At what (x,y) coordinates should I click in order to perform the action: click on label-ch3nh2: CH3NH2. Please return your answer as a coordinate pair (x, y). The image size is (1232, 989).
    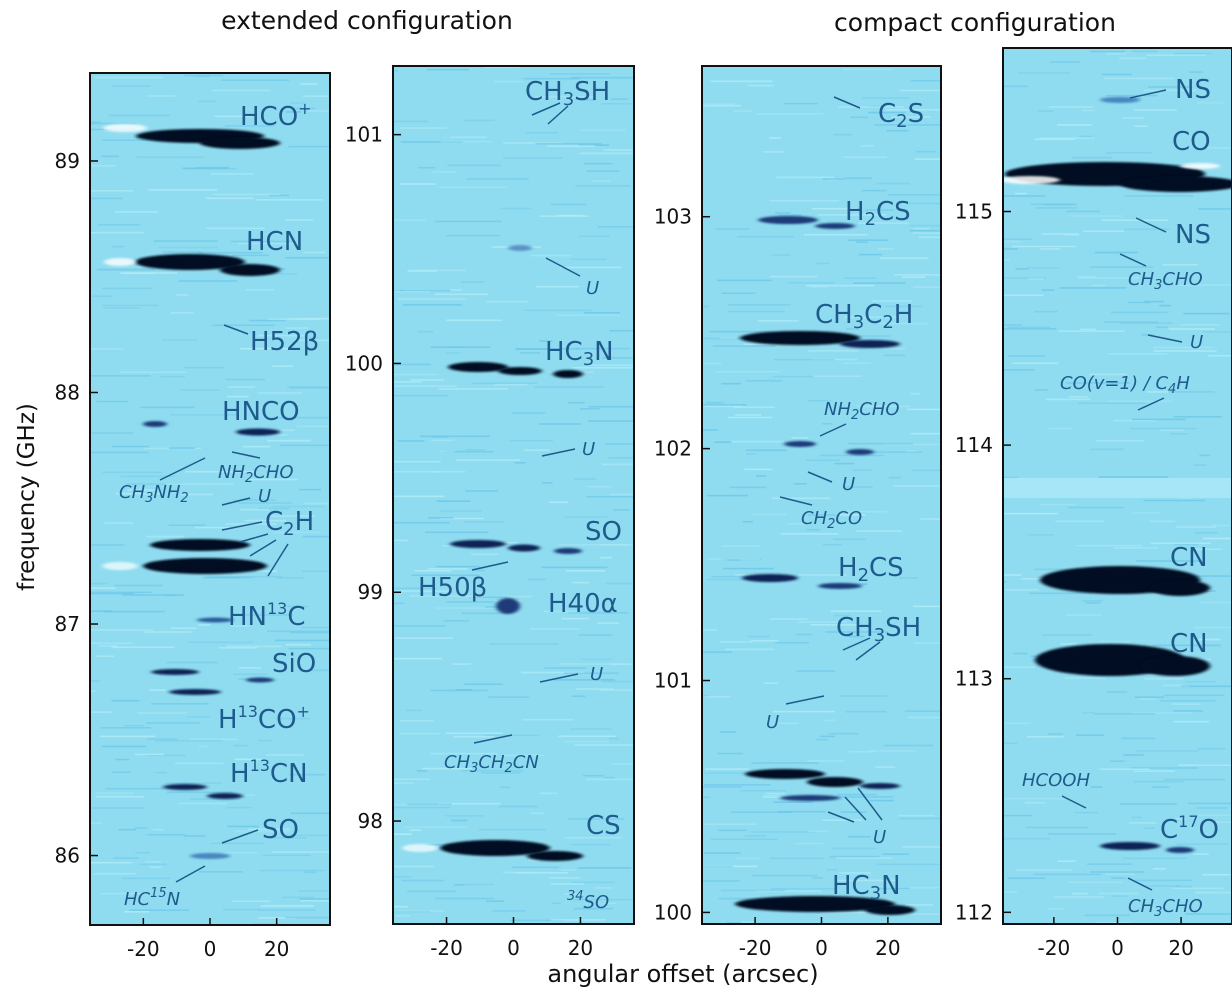
    Looking at the image, I should click on (154, 494).